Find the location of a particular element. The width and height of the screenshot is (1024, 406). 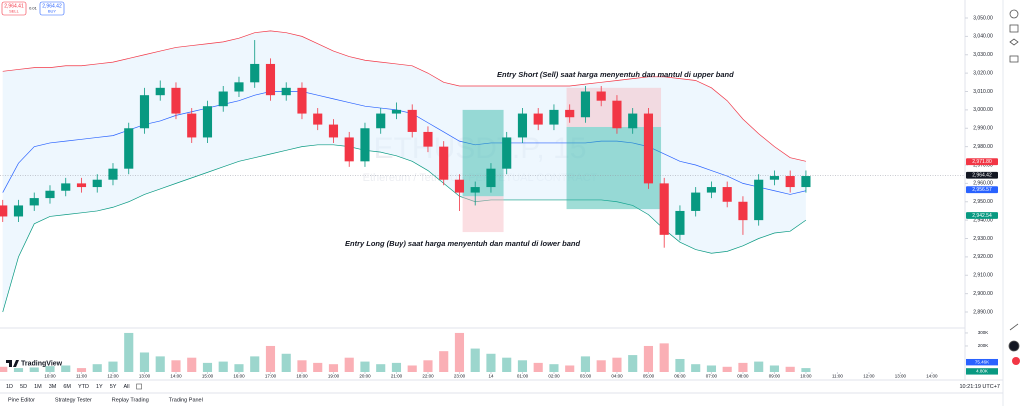

bottom-tab: Pine Editor is located at coordinates (21, 400).